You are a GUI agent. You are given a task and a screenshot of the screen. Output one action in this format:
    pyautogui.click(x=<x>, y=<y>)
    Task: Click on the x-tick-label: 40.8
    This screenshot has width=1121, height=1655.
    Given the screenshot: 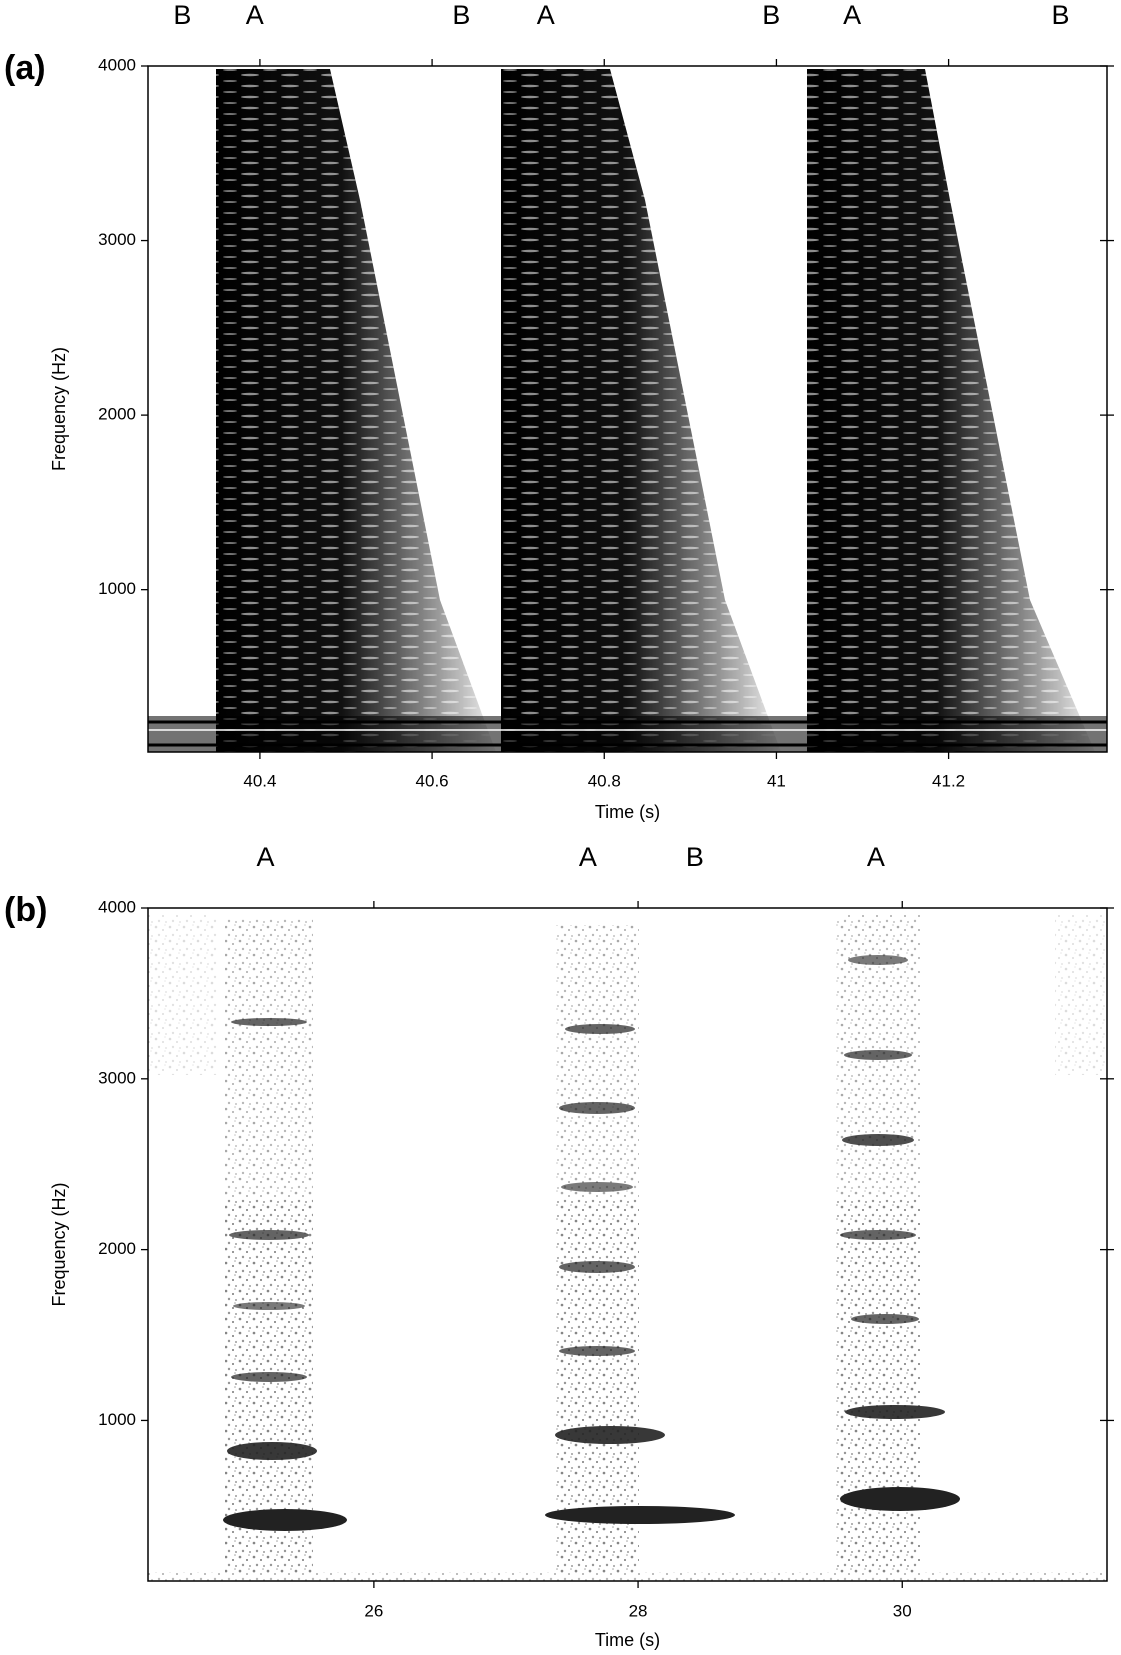 What is the action you would take?
    pyautogui.click(x=604, y=780)
    